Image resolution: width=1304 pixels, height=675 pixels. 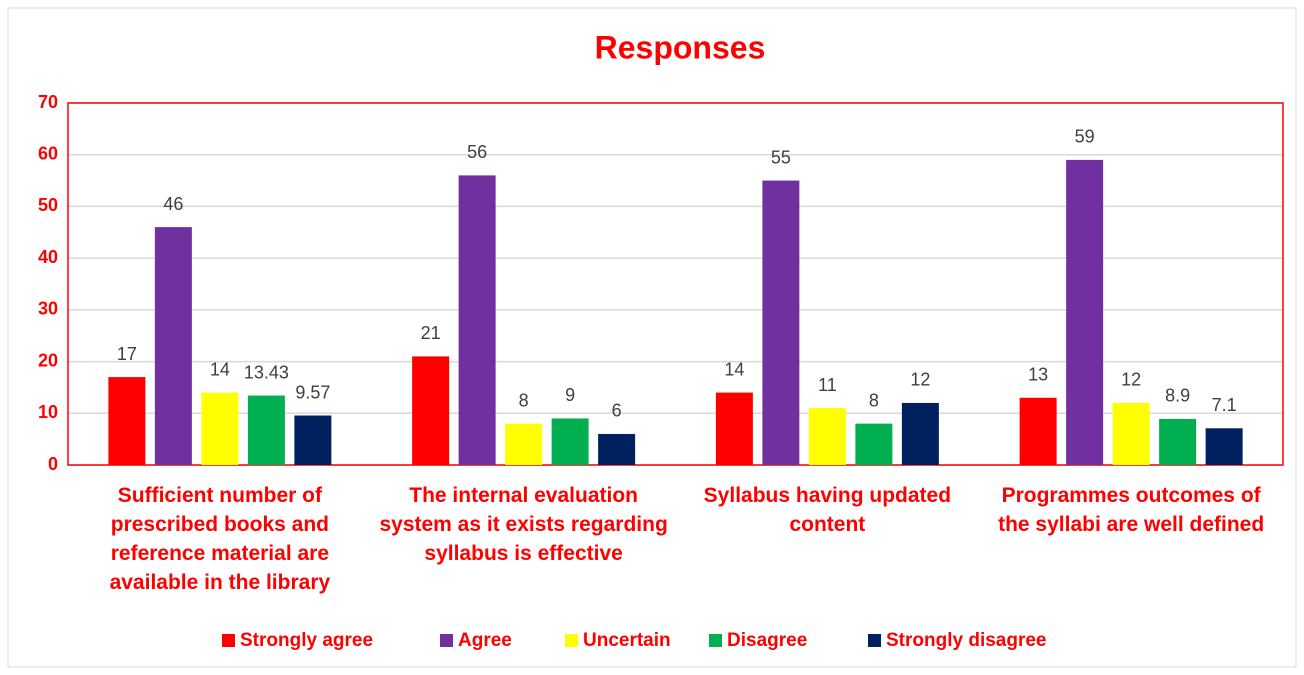 What do you see at coordinates (48, 309) in the screenshot?
I see `y-tick-label: 30` at bounding box center [48, 309].